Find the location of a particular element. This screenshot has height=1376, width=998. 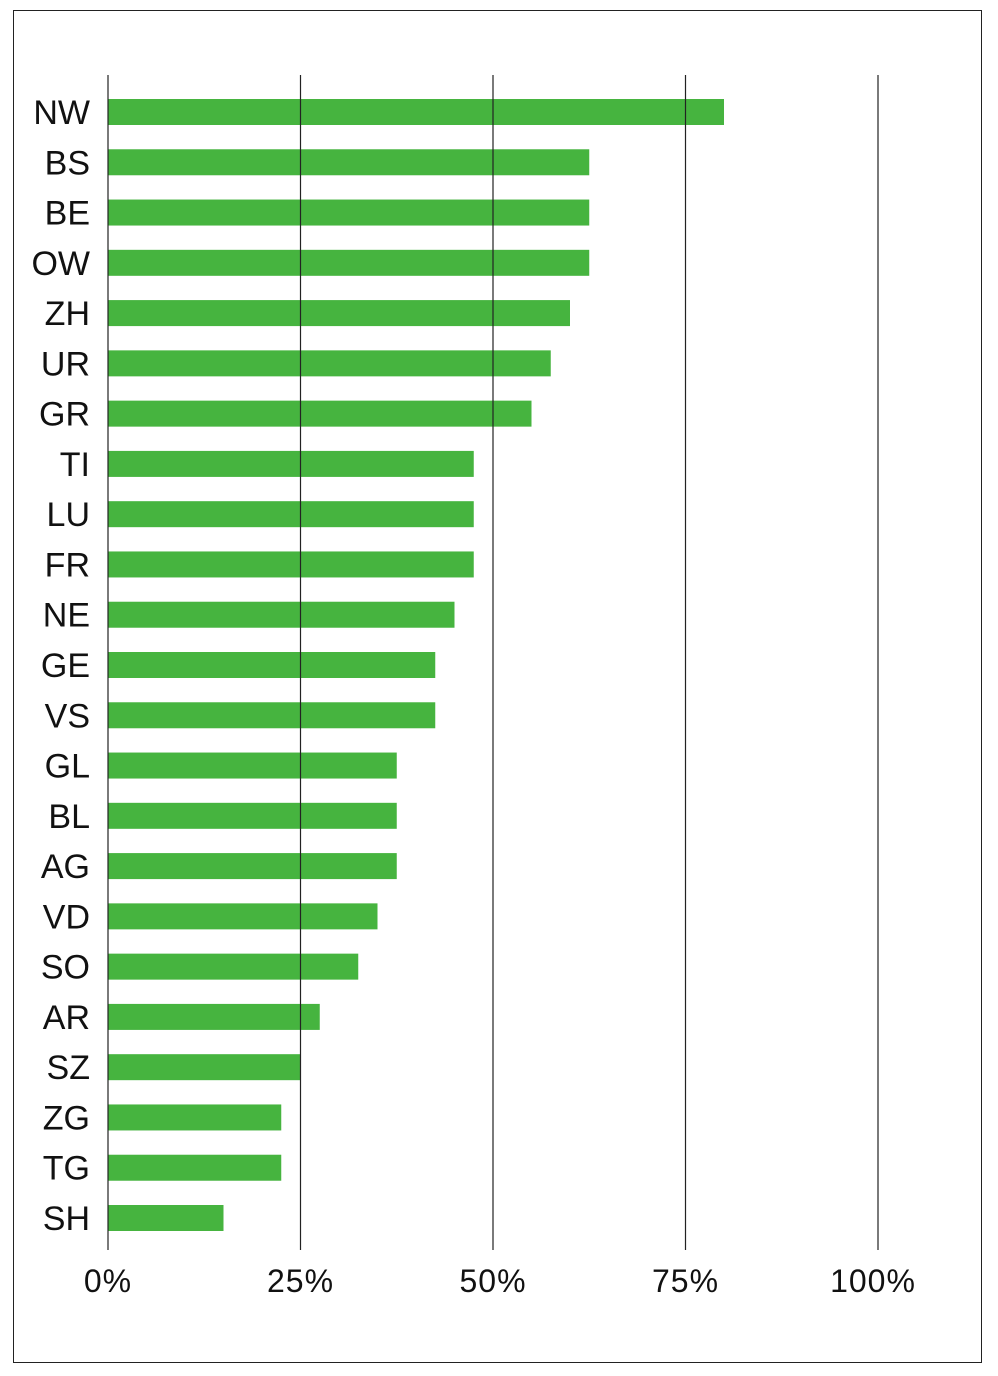

bar-be is located at coordinates (349, 212).